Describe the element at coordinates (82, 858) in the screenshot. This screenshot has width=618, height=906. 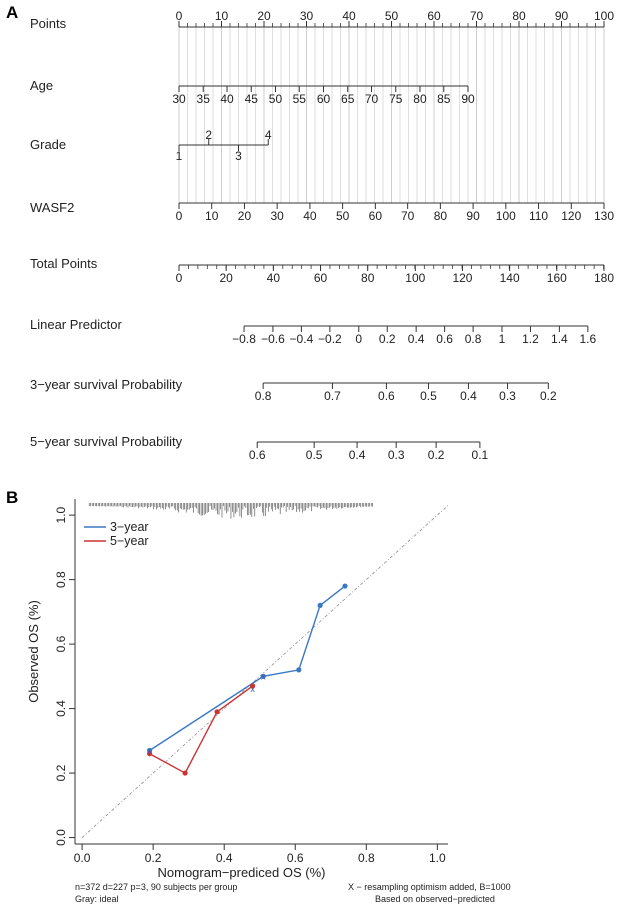
I see `x-tick-label: 0.0` at that location.